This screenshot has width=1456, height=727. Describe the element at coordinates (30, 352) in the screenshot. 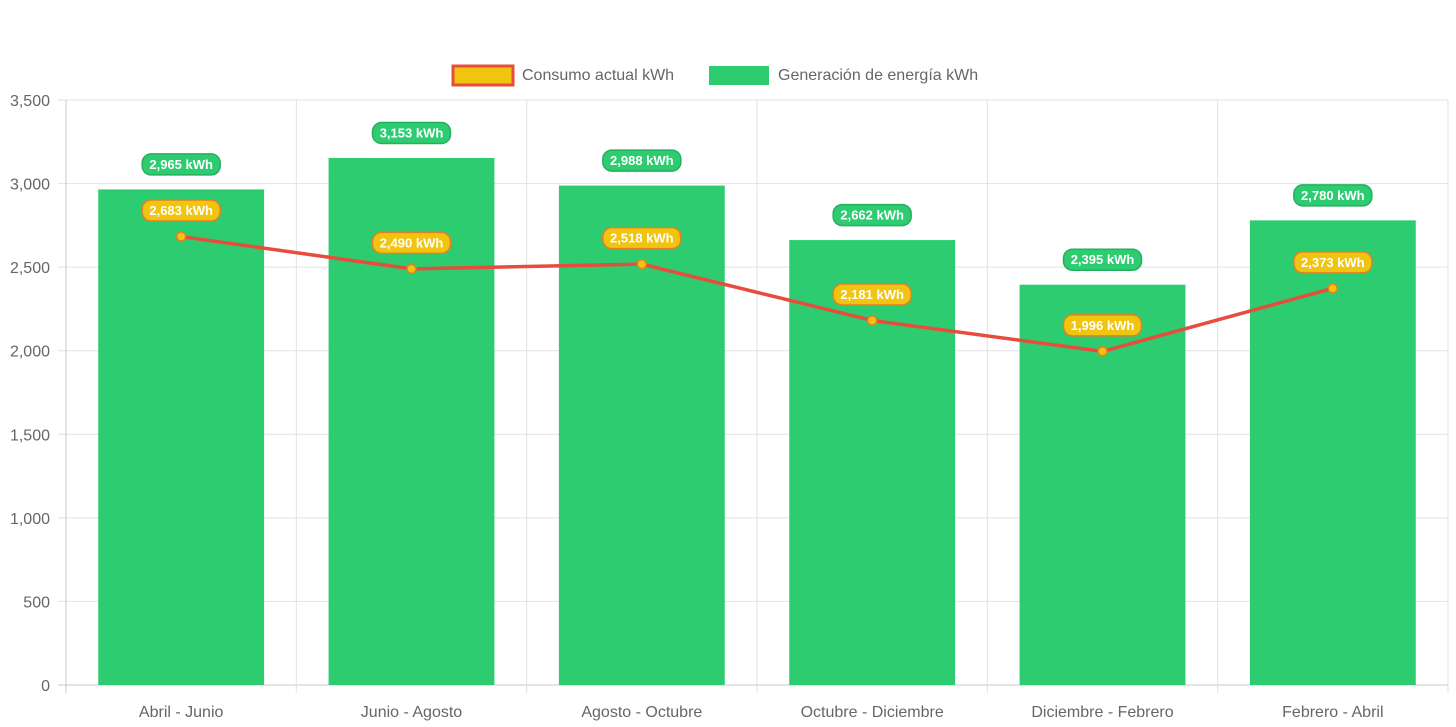

I see `y-tick-label: 2,000` at that location.